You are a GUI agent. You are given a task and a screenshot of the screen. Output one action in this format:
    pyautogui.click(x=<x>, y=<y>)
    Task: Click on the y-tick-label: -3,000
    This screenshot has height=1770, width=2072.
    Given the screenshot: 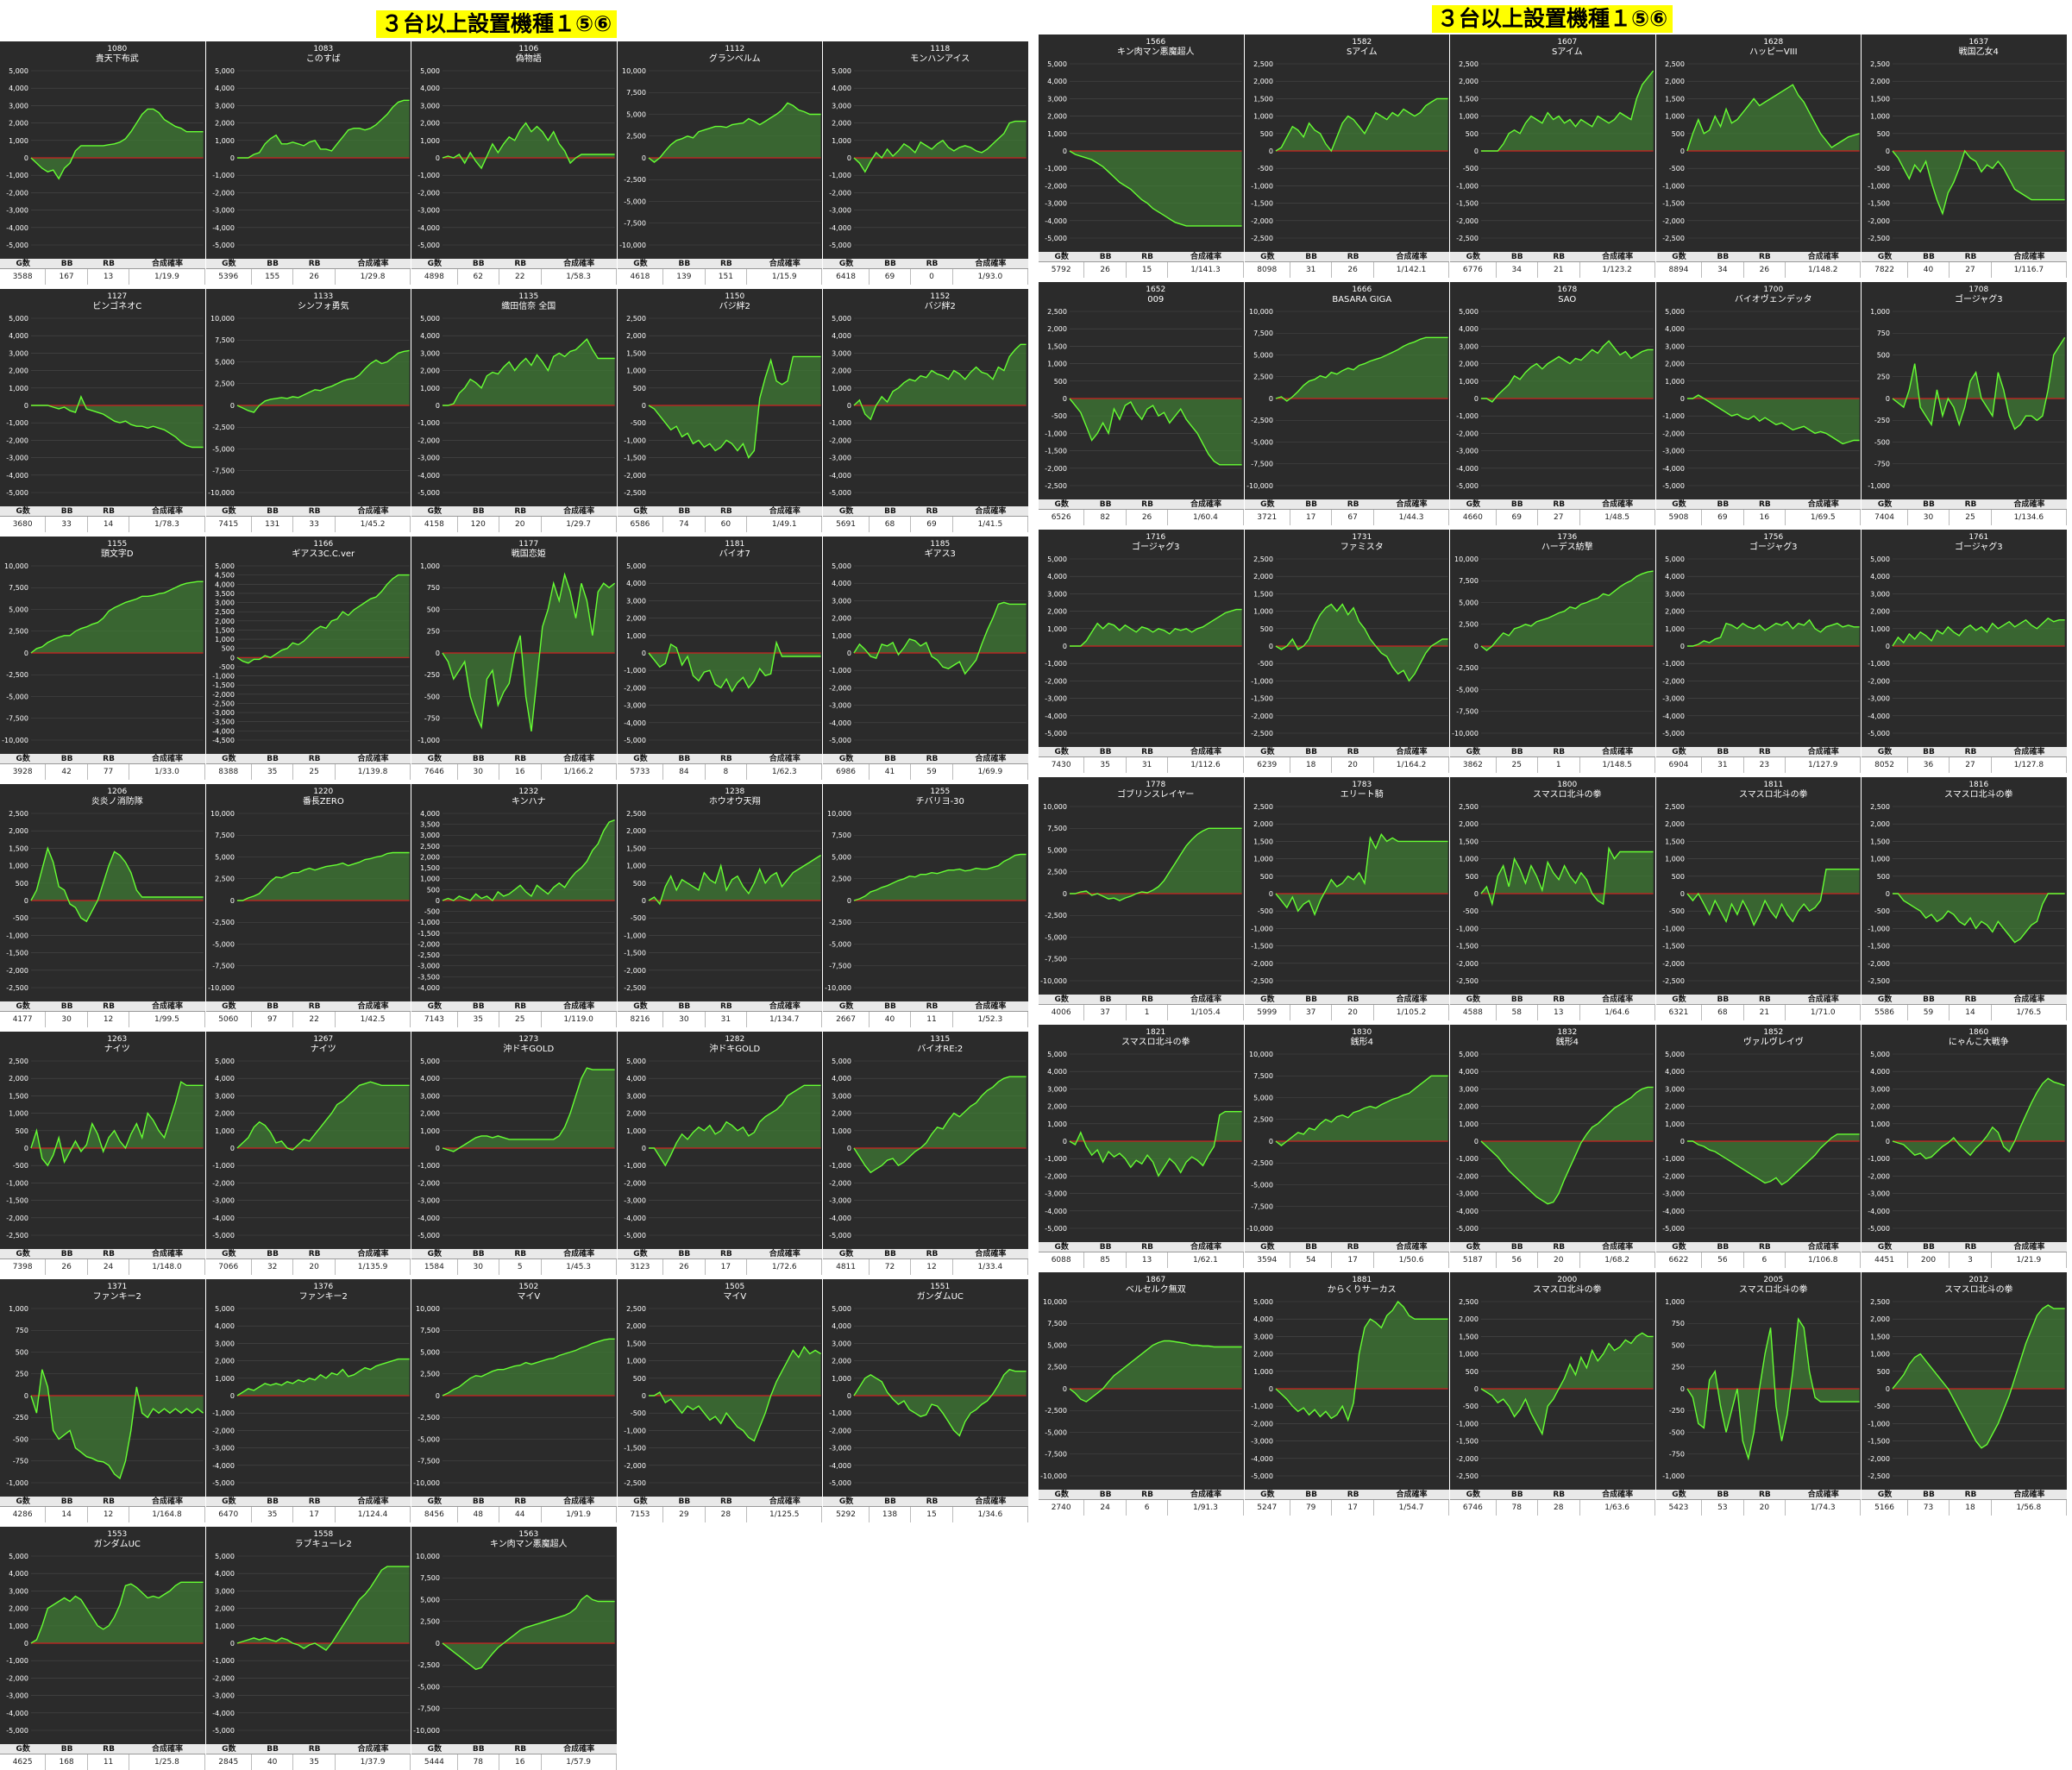 What is the action you would take?
    pyautogui.click(x=429, y=211)
    